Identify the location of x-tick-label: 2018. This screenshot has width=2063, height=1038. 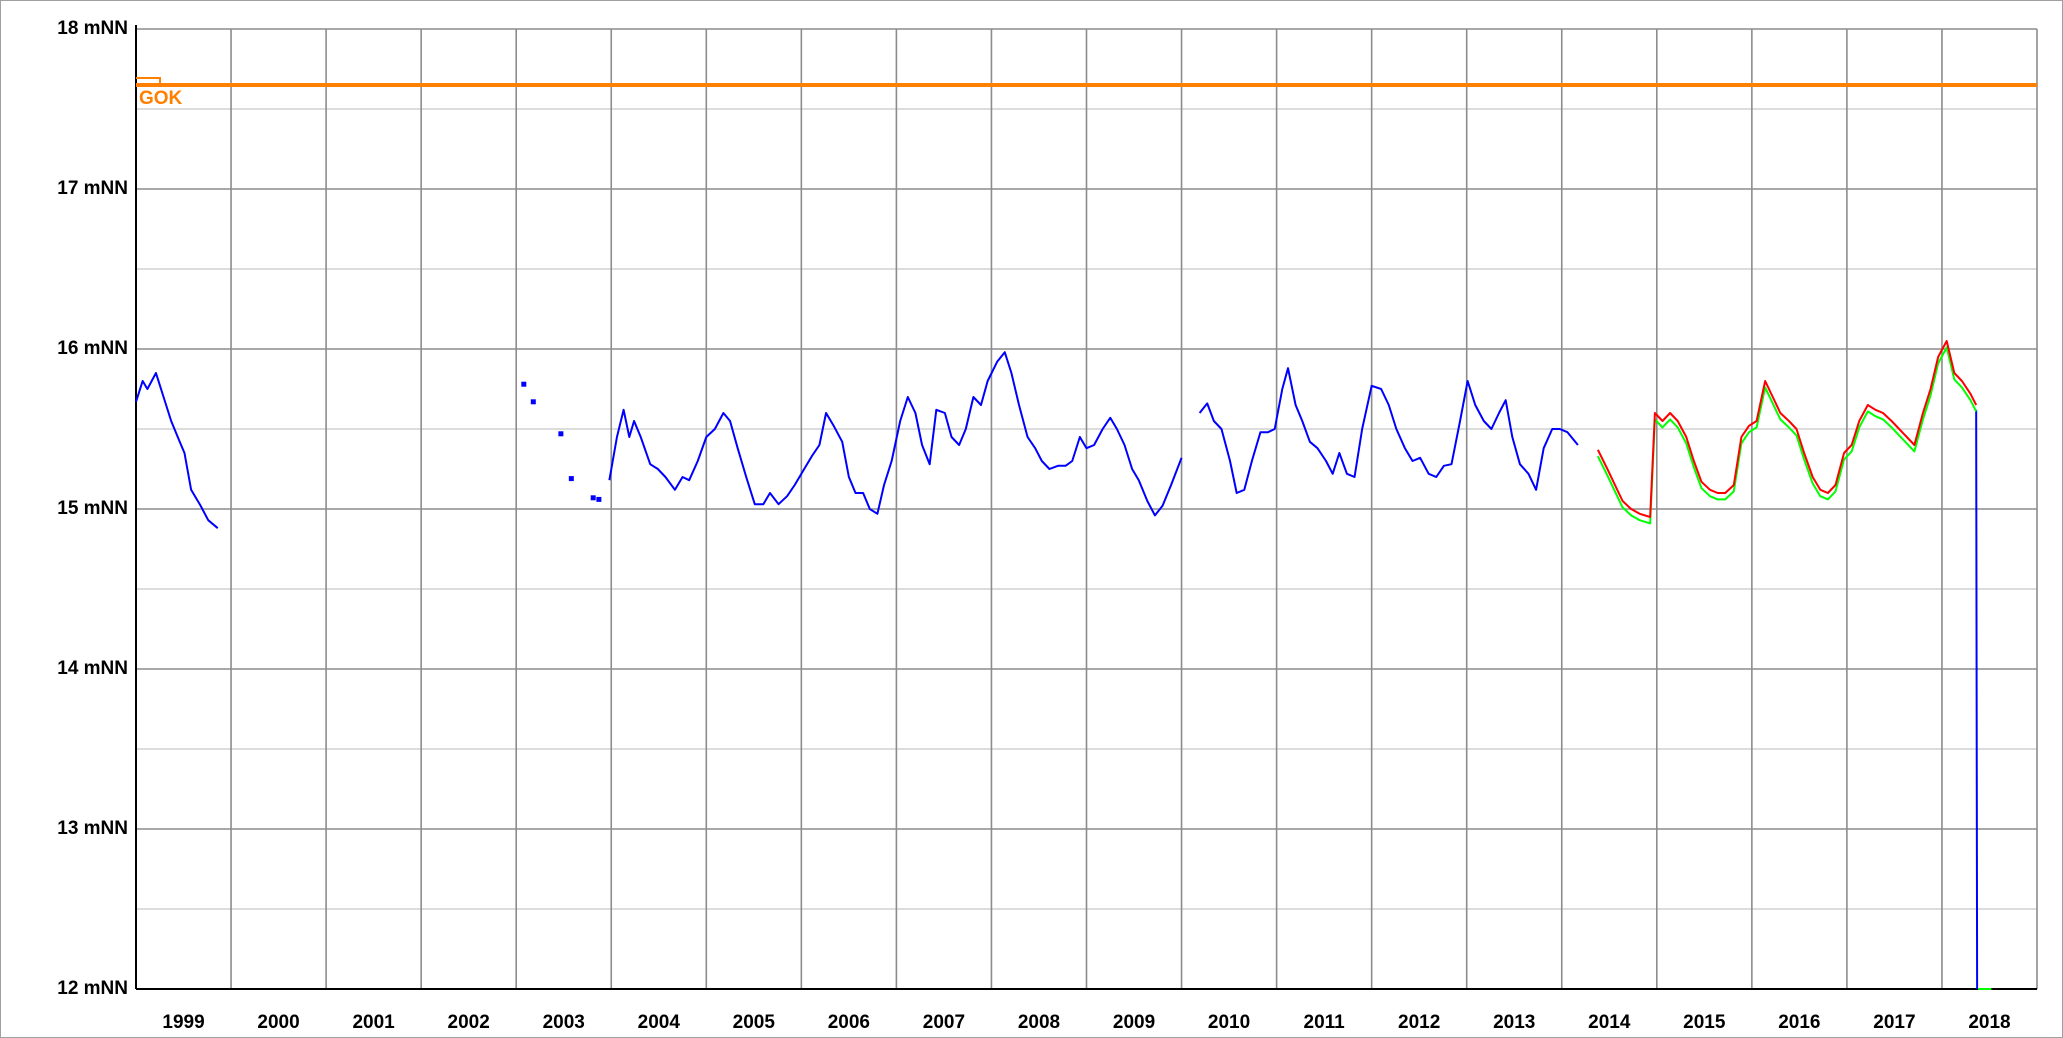
(1989, 1022).